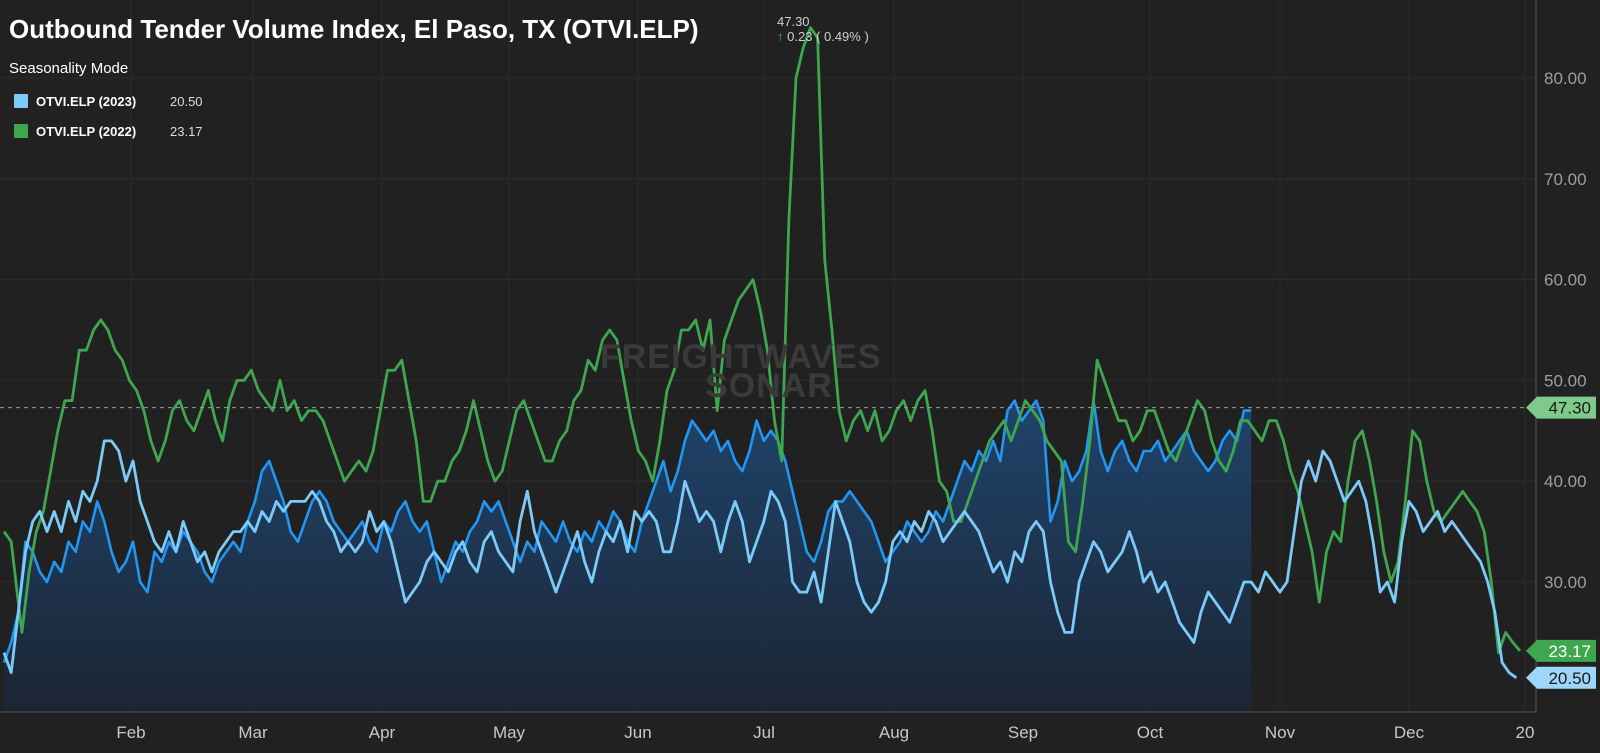 The image size is (1600, 753). What do you see at coordinates (1565, 330) in the screenshot?
I see `y-axis-ticks: 30.00 40.00 50.00 60.00 70.00 80.00` at bounding box center [1565, 330].